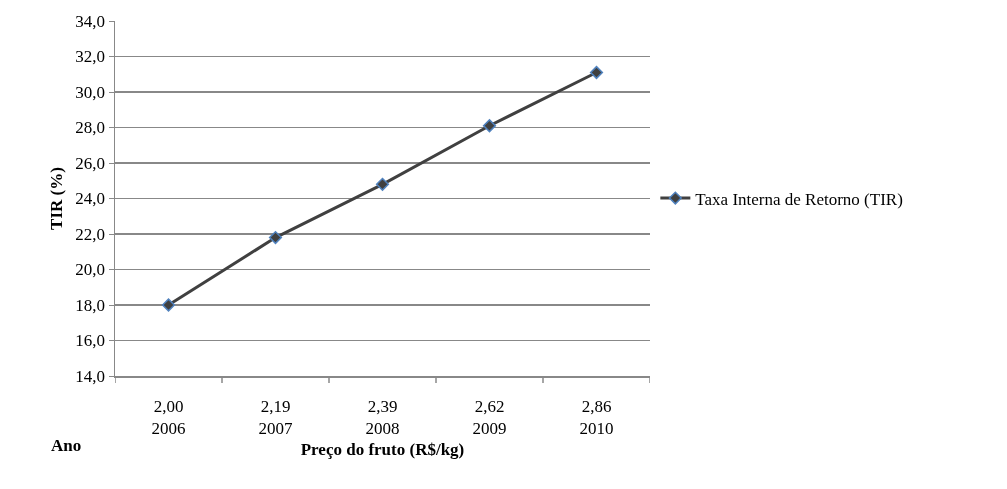 The image size is (1007, 489). Describe the element at coordinates (66, 445) in the screenshot. I see `text: Ano` at that location.